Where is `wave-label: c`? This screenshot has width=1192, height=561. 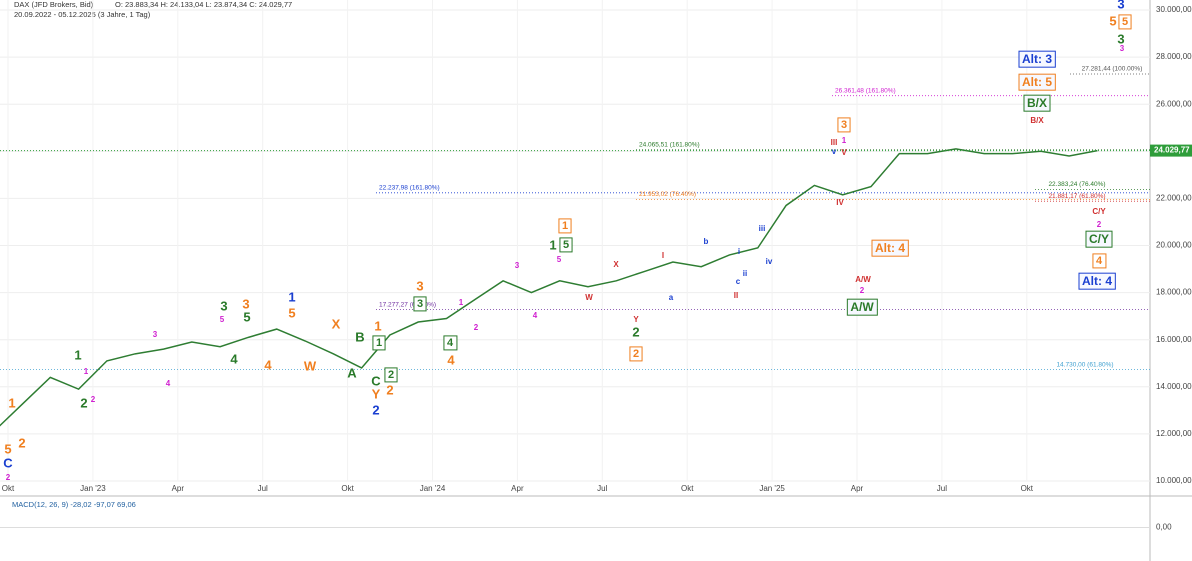
wave-label: c is located at coordinates (738, 281).